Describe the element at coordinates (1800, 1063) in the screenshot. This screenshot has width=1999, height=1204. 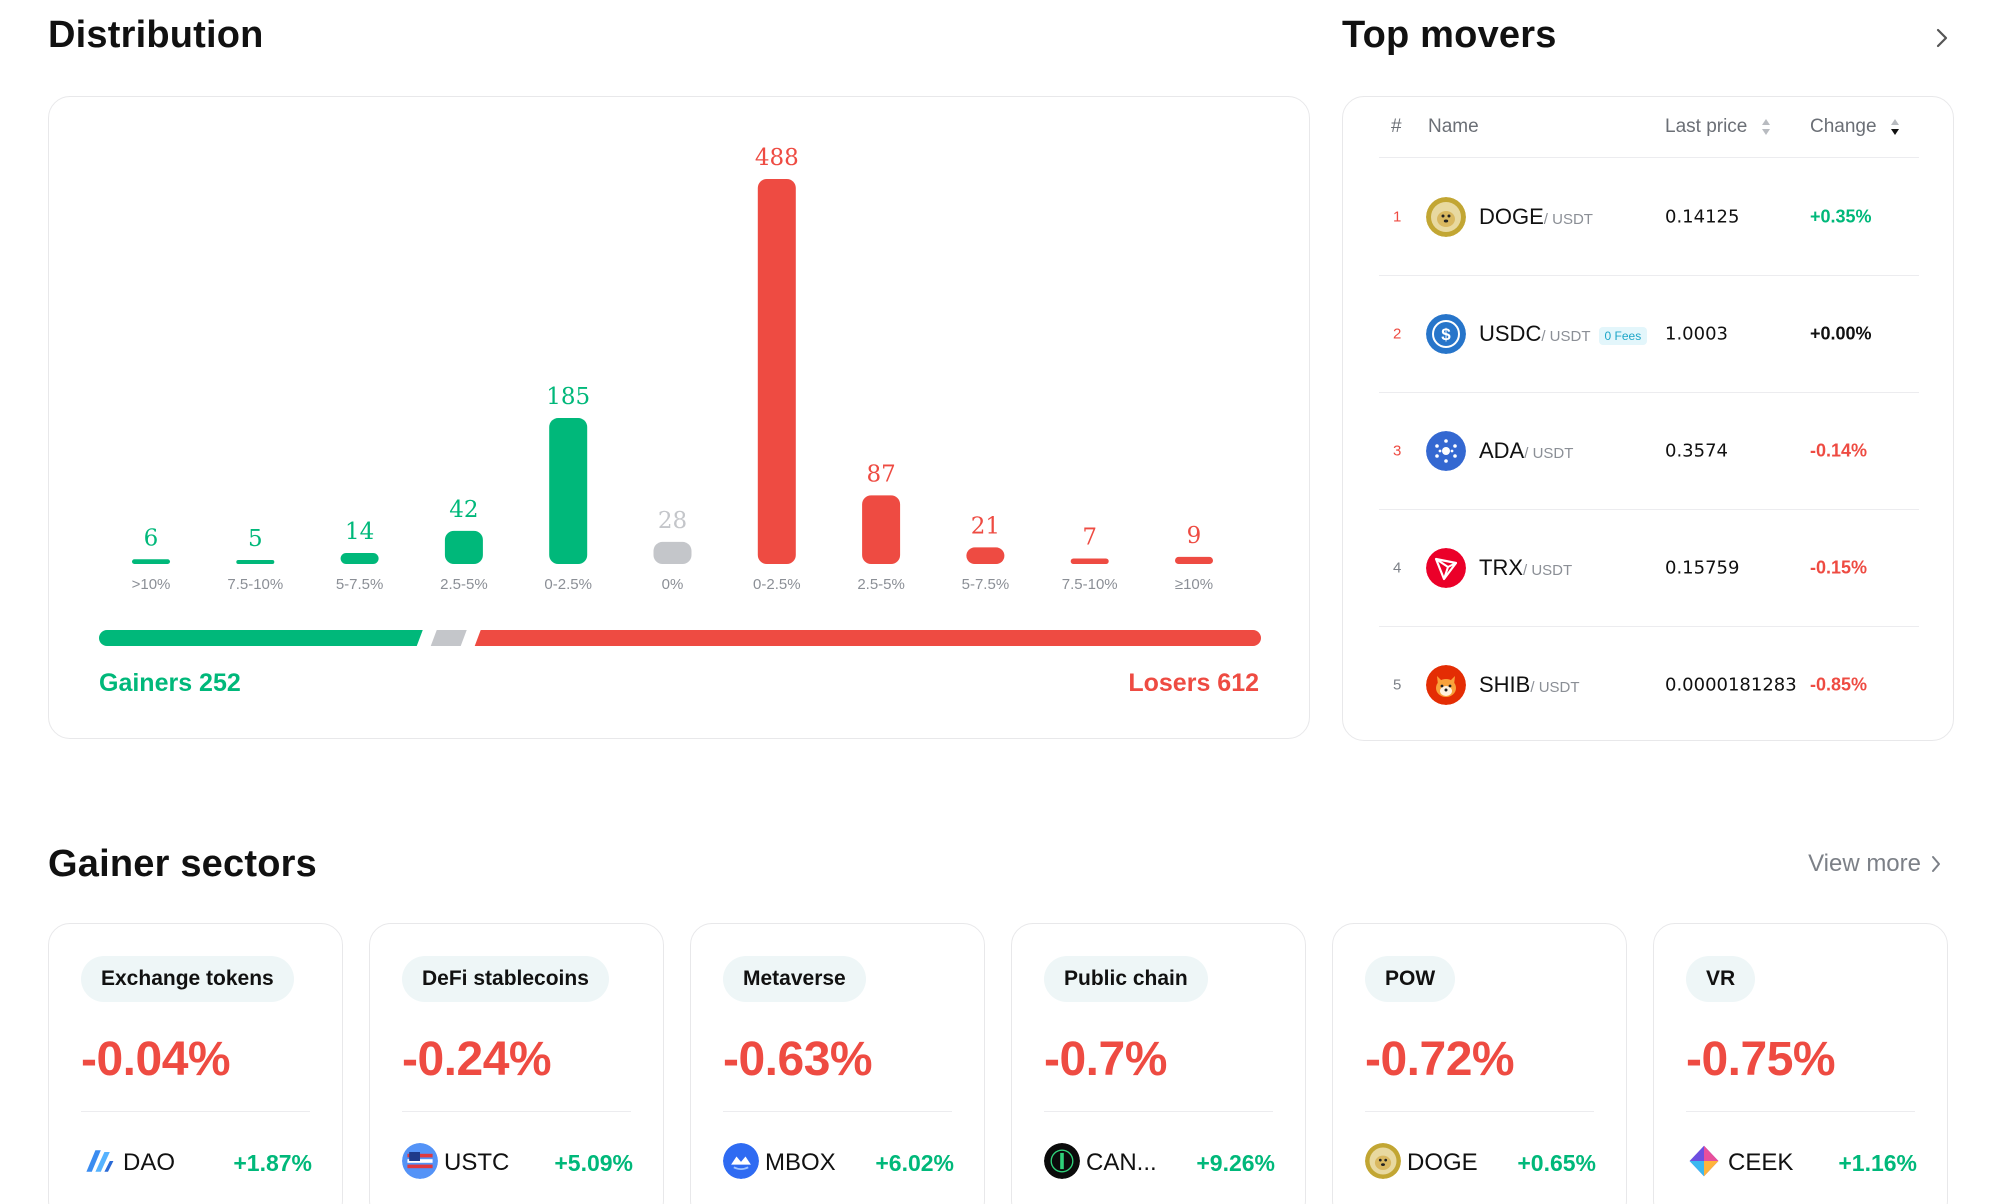
I see `sector-card: VR -0.75% CEEK +1.16%` at that location.